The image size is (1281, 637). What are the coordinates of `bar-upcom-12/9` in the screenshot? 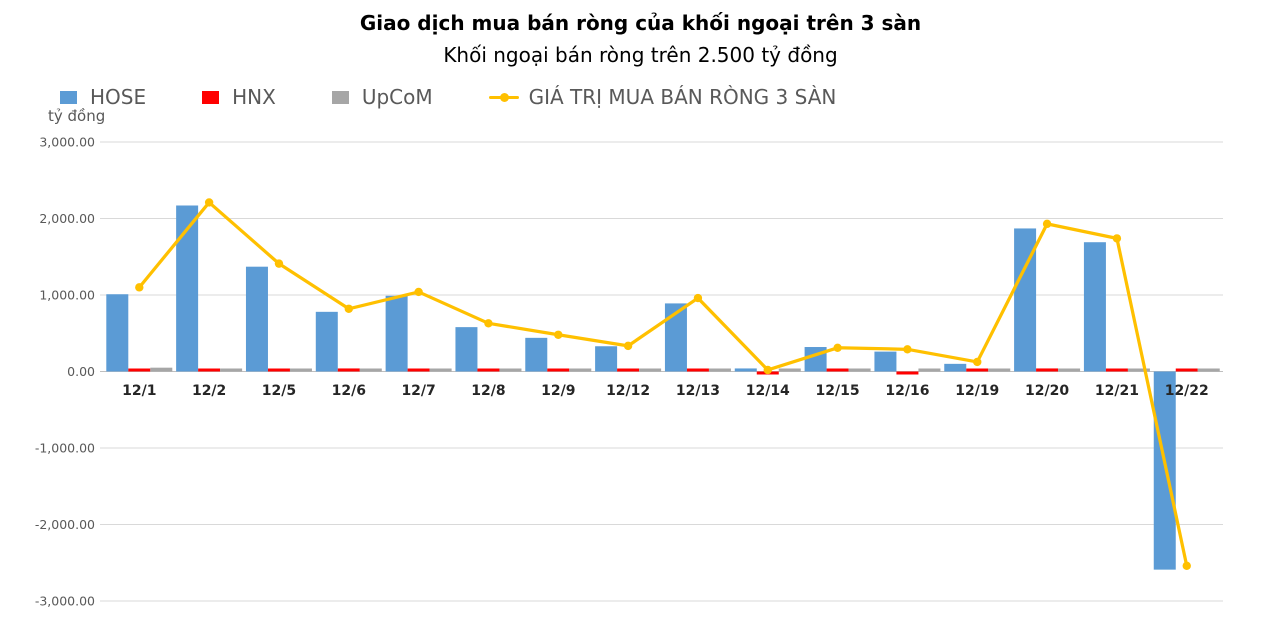 It's located at (580, 370).